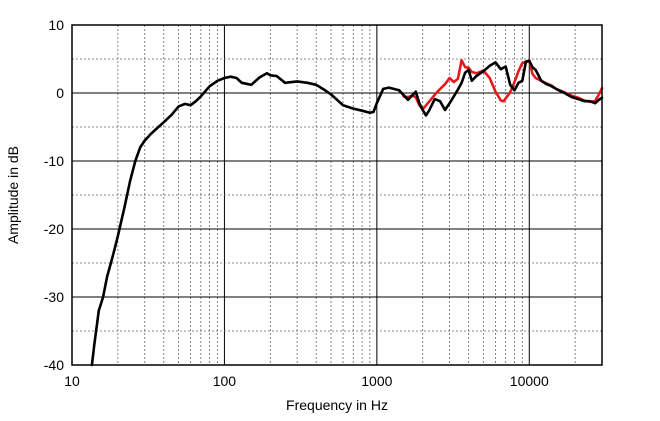 Image resolution: width=660 pixels, height=421 pixels. Describe the element at coordinates (56, 25) in the screenshot. I see `y-tick-label: 10` at that location.